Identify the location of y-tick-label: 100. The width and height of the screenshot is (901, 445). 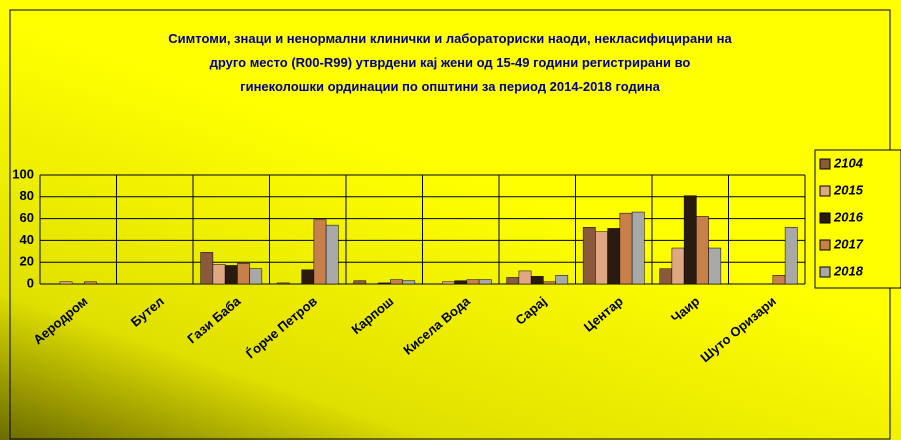
(23, 173).